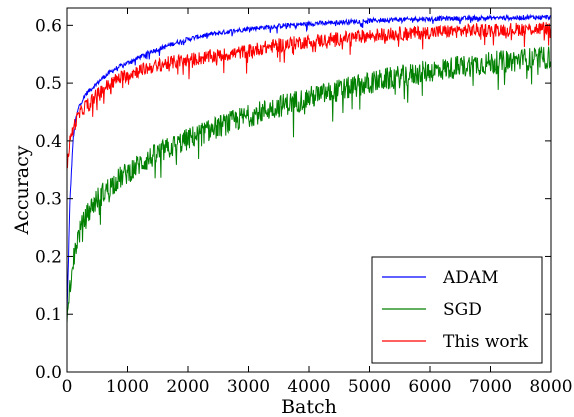 The image size is (574, 417). I want to click on x-tick-label: 1000, so click(127, 387).